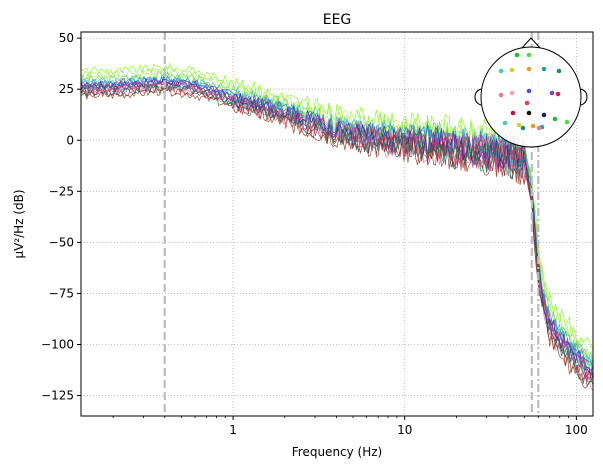 Image resolution: width=603 pixels, height=469 pixels. Describe the element at coordinates (531, 43) in the screenshot. I see `head-nose` at that location.